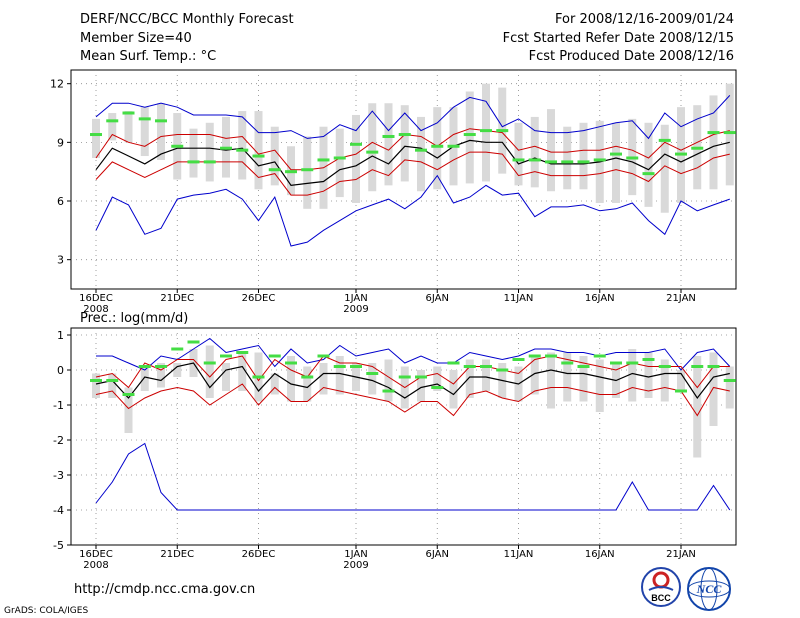  I want to click on precipitation-ytick-label: -4, so click(58, 510).